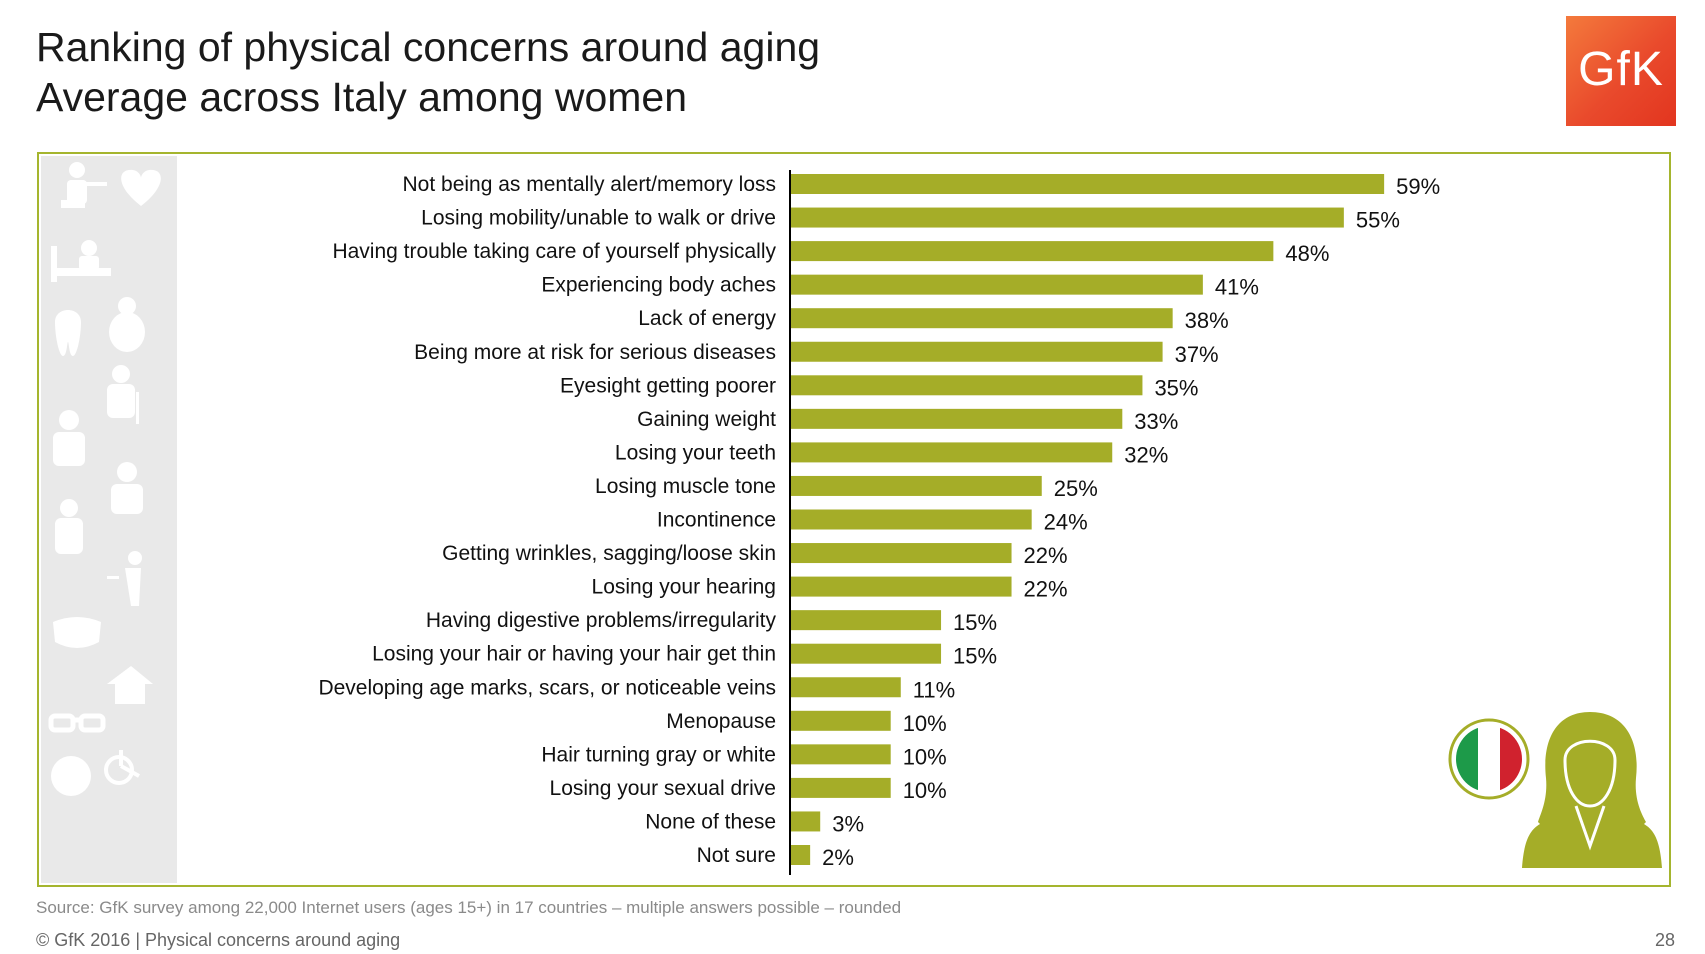 The image size is (1705, 954). I want to click on data-label: 33%, so click(1156, 421).